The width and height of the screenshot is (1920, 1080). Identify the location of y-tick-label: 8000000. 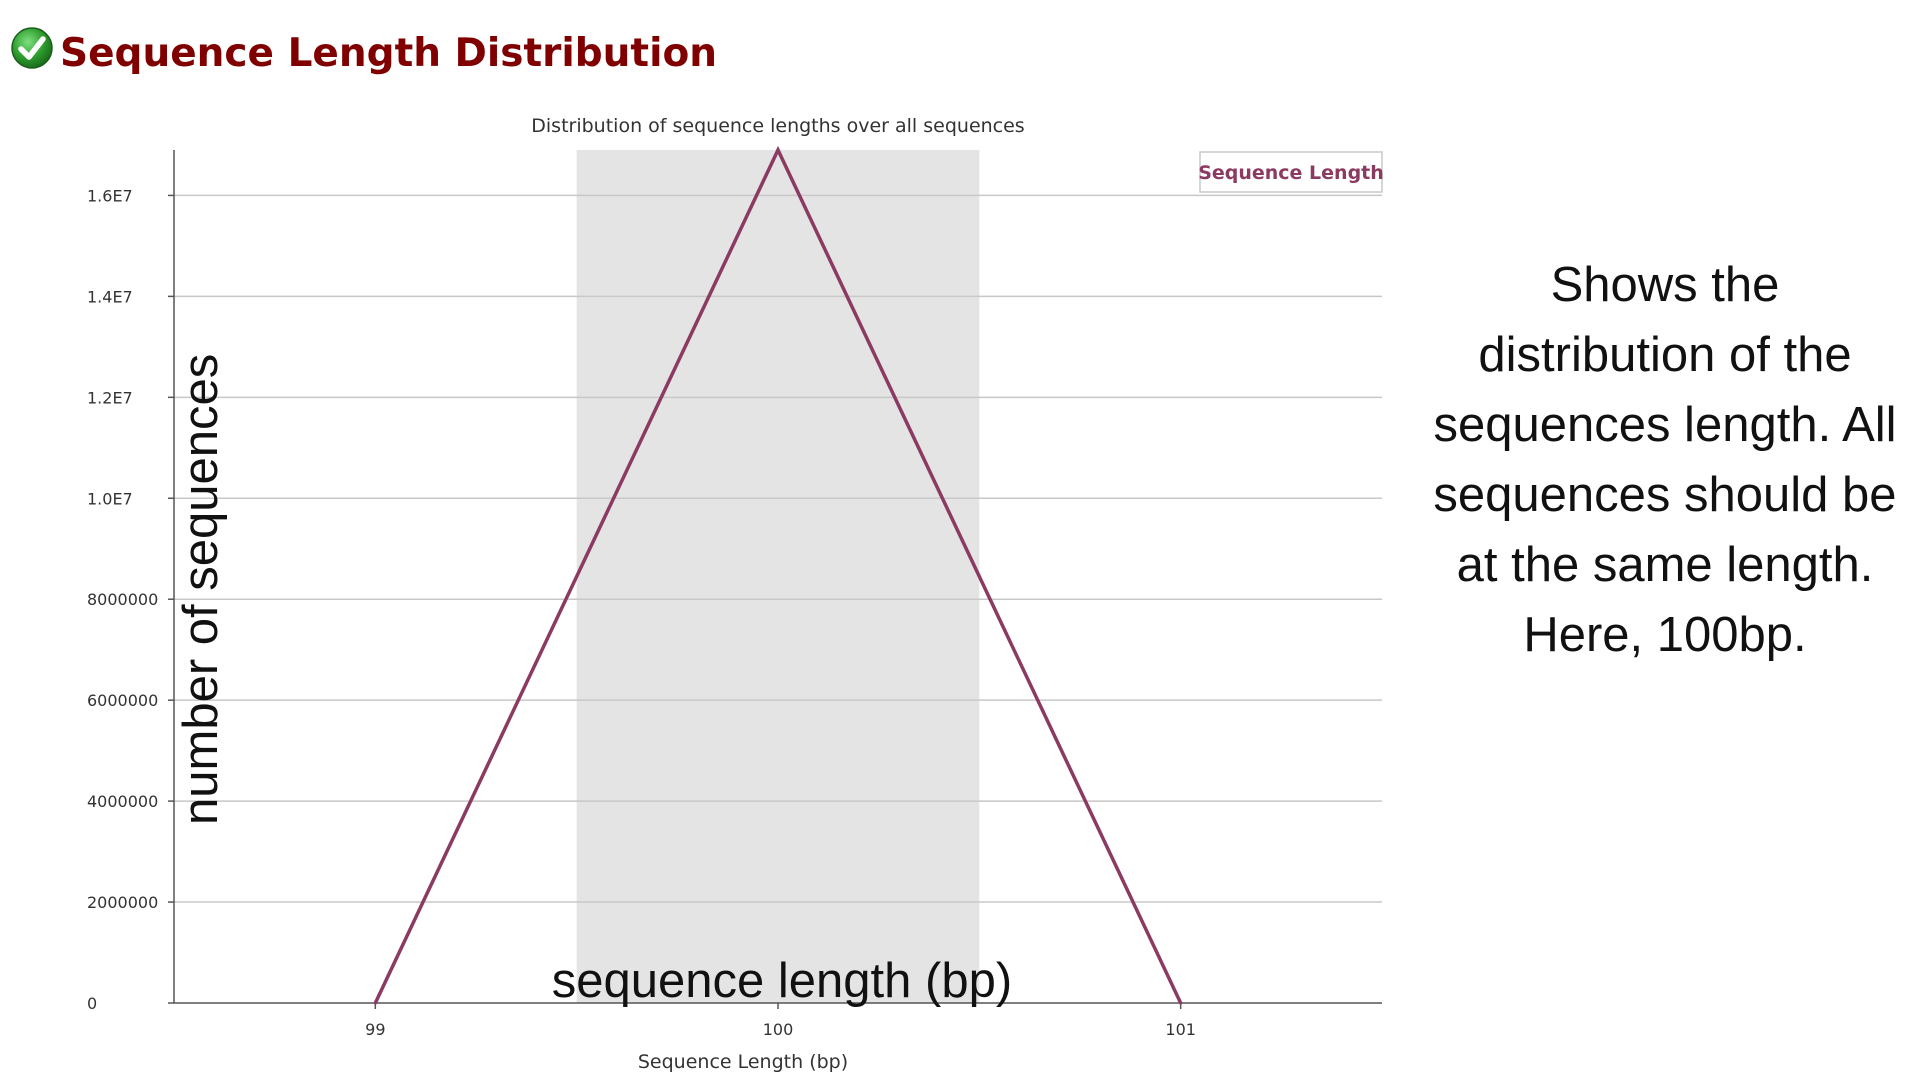
(122, 599).